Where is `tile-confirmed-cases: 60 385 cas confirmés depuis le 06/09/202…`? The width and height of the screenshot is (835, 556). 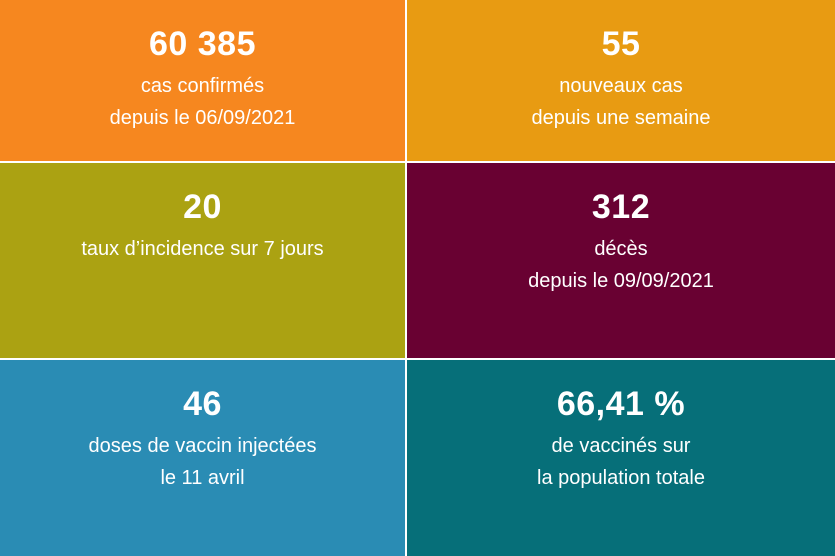
tile-confirmed-cases: 60 385 cas confirmés depuis le 06/09/202… is located at coordinates (202, 80).